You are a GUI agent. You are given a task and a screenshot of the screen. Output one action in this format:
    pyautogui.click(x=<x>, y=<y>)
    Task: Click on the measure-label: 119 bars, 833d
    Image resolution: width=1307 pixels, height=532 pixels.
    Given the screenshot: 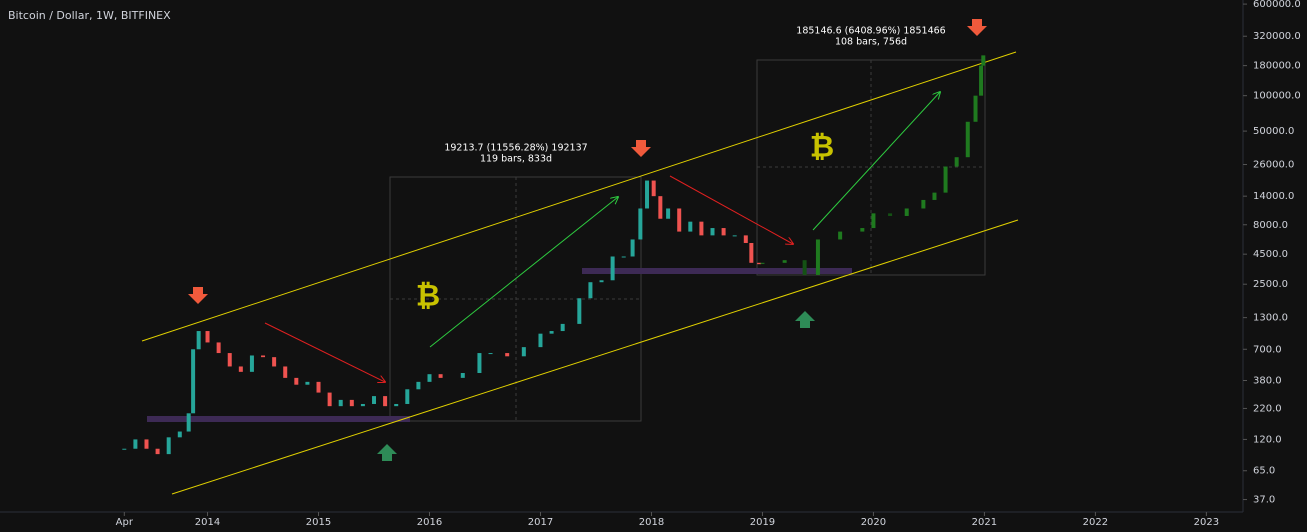 What is the action you would take?
    pyautogui.click(x=516, y=159)
    